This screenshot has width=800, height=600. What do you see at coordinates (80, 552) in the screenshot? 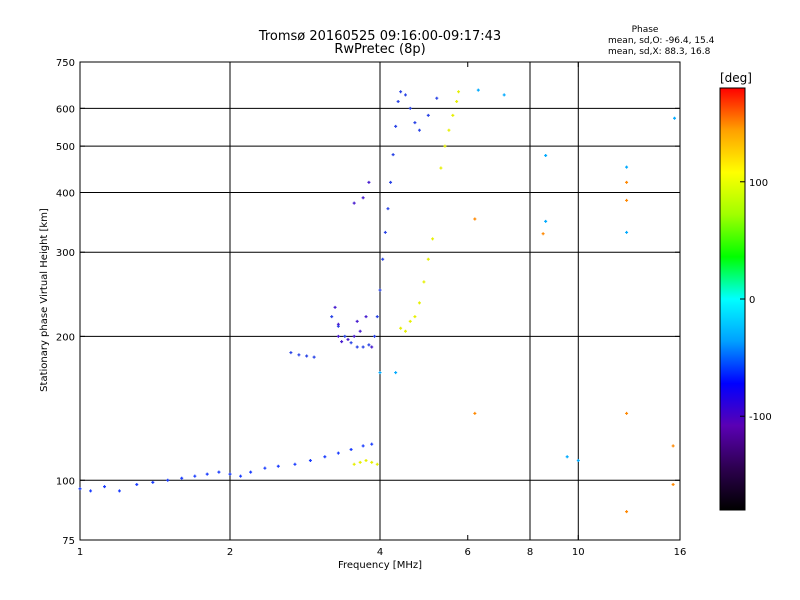
I see `x-tick-label: 1` at bounding box center [80, 552].